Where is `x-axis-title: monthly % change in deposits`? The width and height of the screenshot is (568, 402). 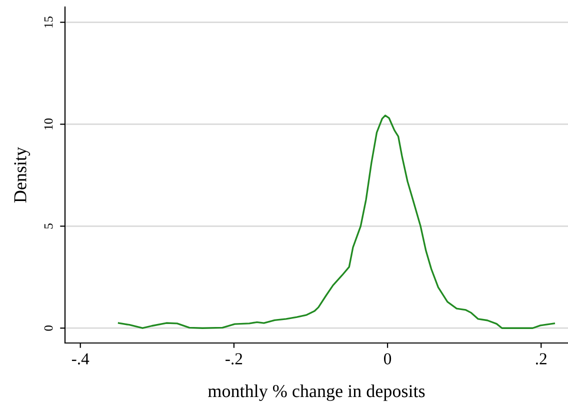
x-axis-title: monthly % change in deposits is located at coordinates (316, 392).